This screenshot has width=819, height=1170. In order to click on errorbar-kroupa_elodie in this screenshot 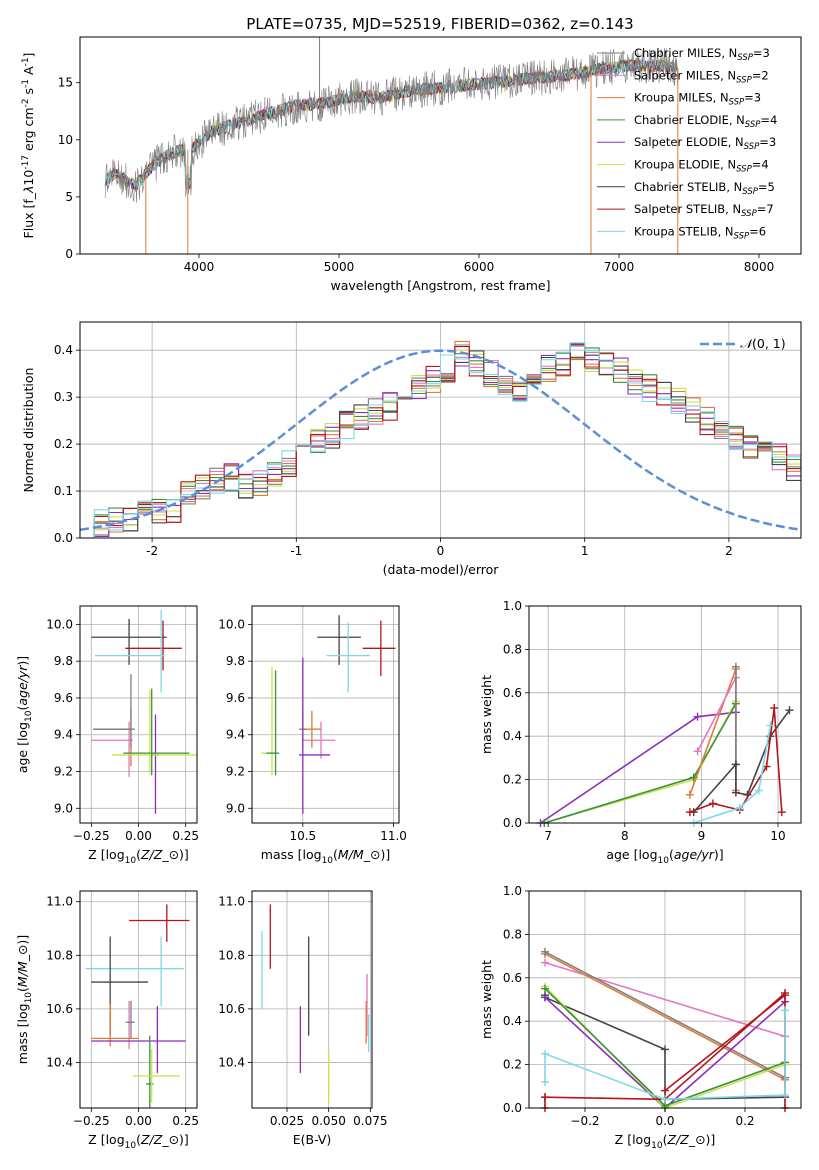, I will do `click(156, 1076)`.